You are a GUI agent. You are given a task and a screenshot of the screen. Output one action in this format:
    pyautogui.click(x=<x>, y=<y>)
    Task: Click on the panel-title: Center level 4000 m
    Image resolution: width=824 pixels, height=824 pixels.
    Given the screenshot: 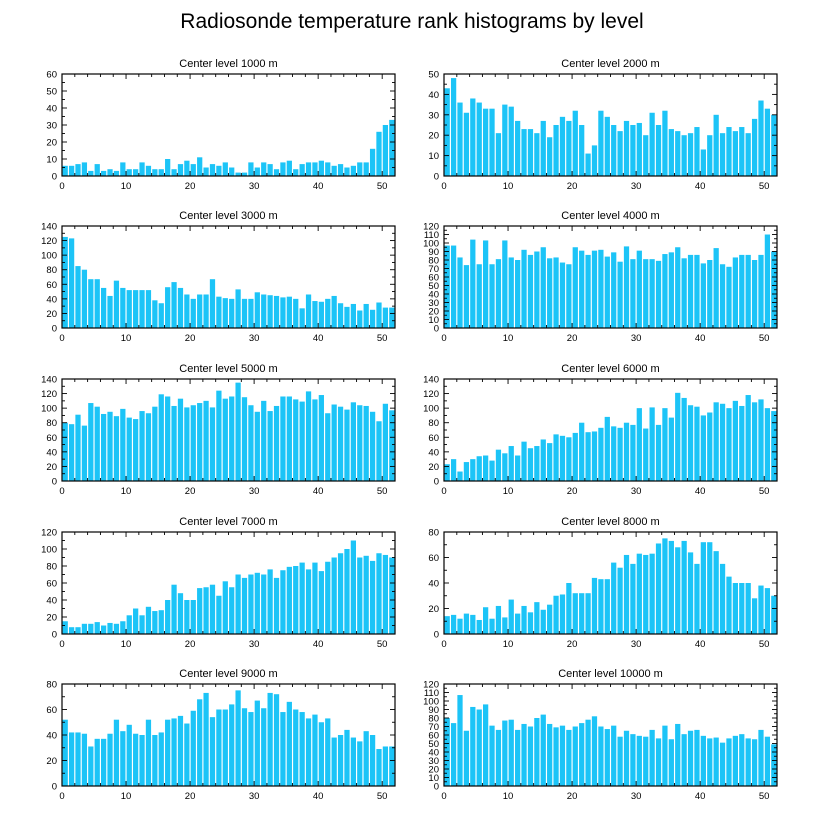 What is the action you would take?
    pyautogui.click(x=610, y=216)
    